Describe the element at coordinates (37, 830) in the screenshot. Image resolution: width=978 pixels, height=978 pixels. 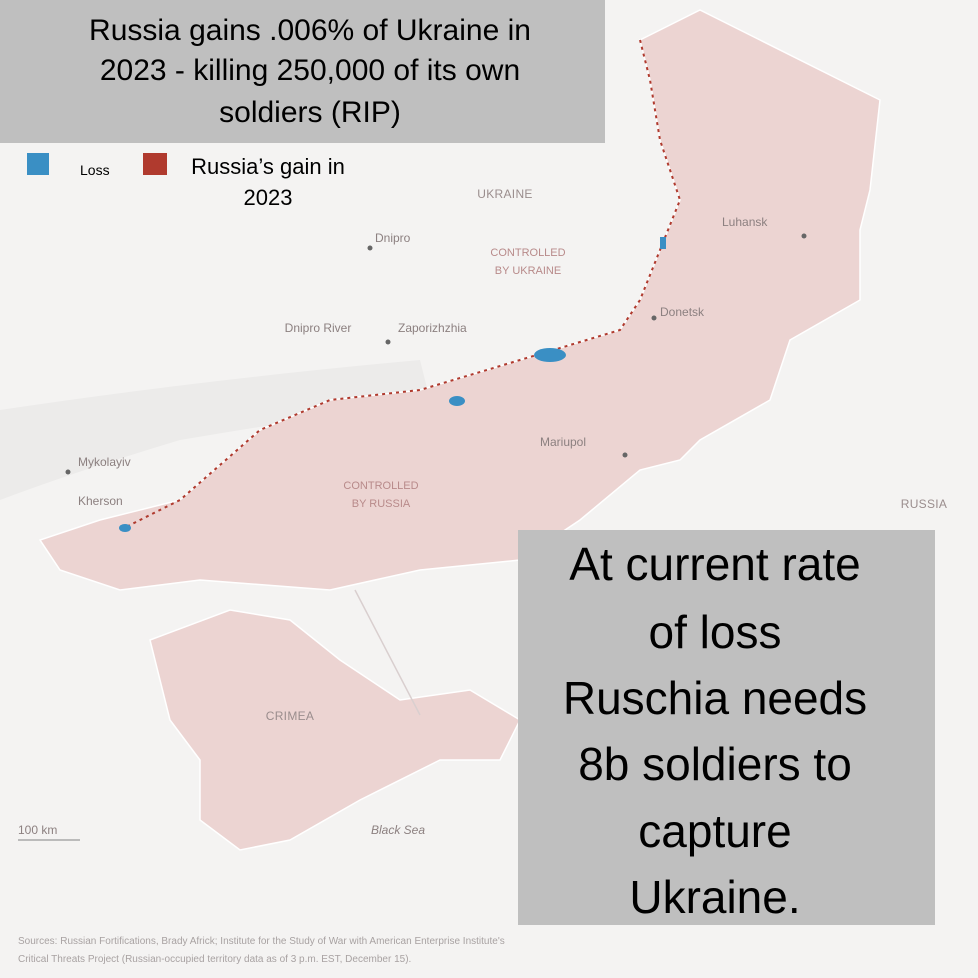
I see `scale-label: 100 km` at that location.